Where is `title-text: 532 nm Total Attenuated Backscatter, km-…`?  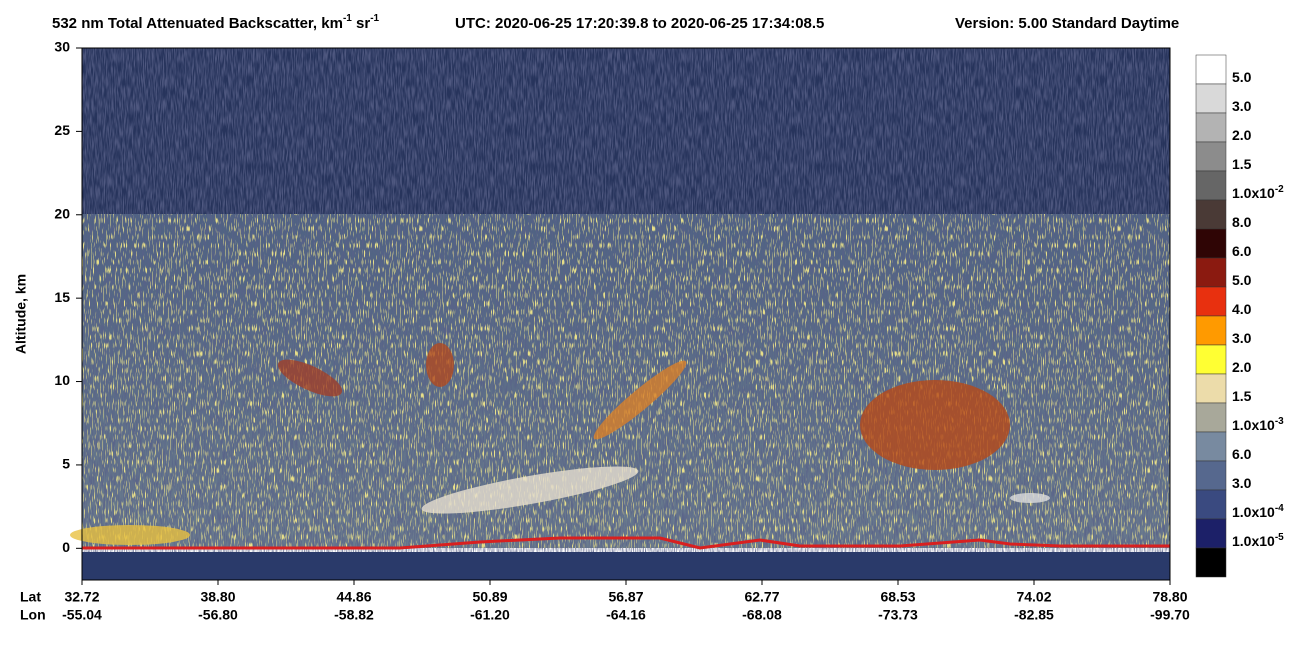
title-text: 532 nm Total Attenuated Backscatter, km-… is located at coordinates (216, 22).